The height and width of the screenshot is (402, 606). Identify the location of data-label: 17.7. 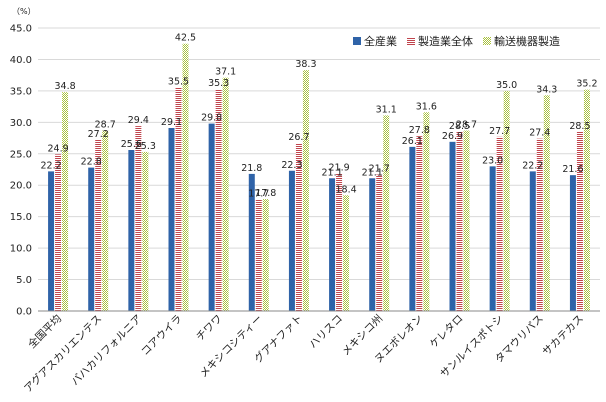
(258, 194).